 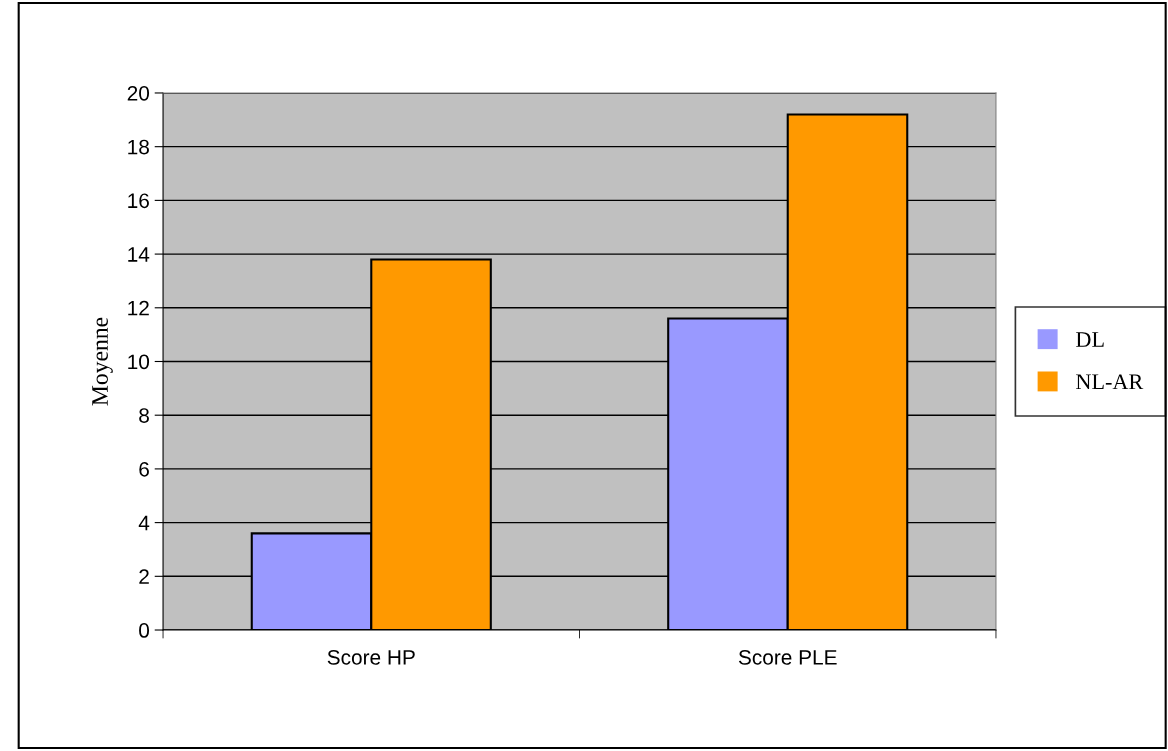 What do you see at coordinates (138, 147) in the screenshot?
I see `y-tick-label: 18` at bounding box center [138, 147].